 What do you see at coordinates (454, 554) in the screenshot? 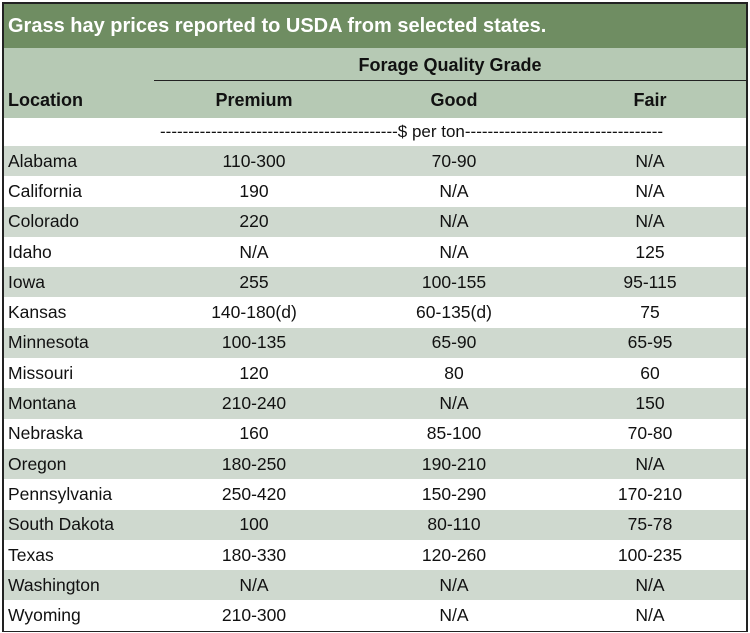
I see `cell-good: 120-260` at bounding box center [454, 554].